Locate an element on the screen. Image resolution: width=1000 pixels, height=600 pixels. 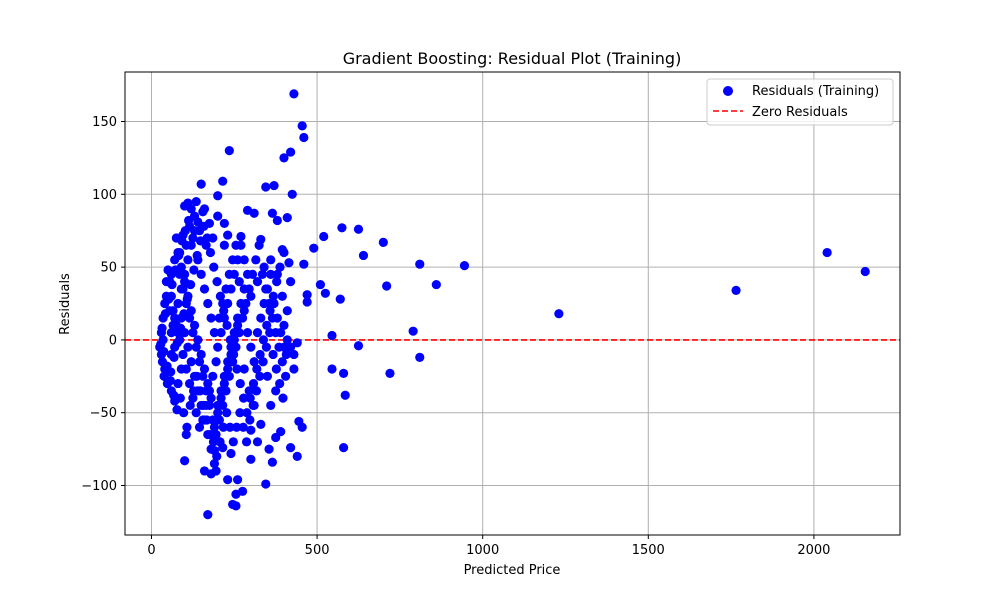
x-axis-ticks: 0 500 1000 1500 2000 is located at coordinates (488, 546).